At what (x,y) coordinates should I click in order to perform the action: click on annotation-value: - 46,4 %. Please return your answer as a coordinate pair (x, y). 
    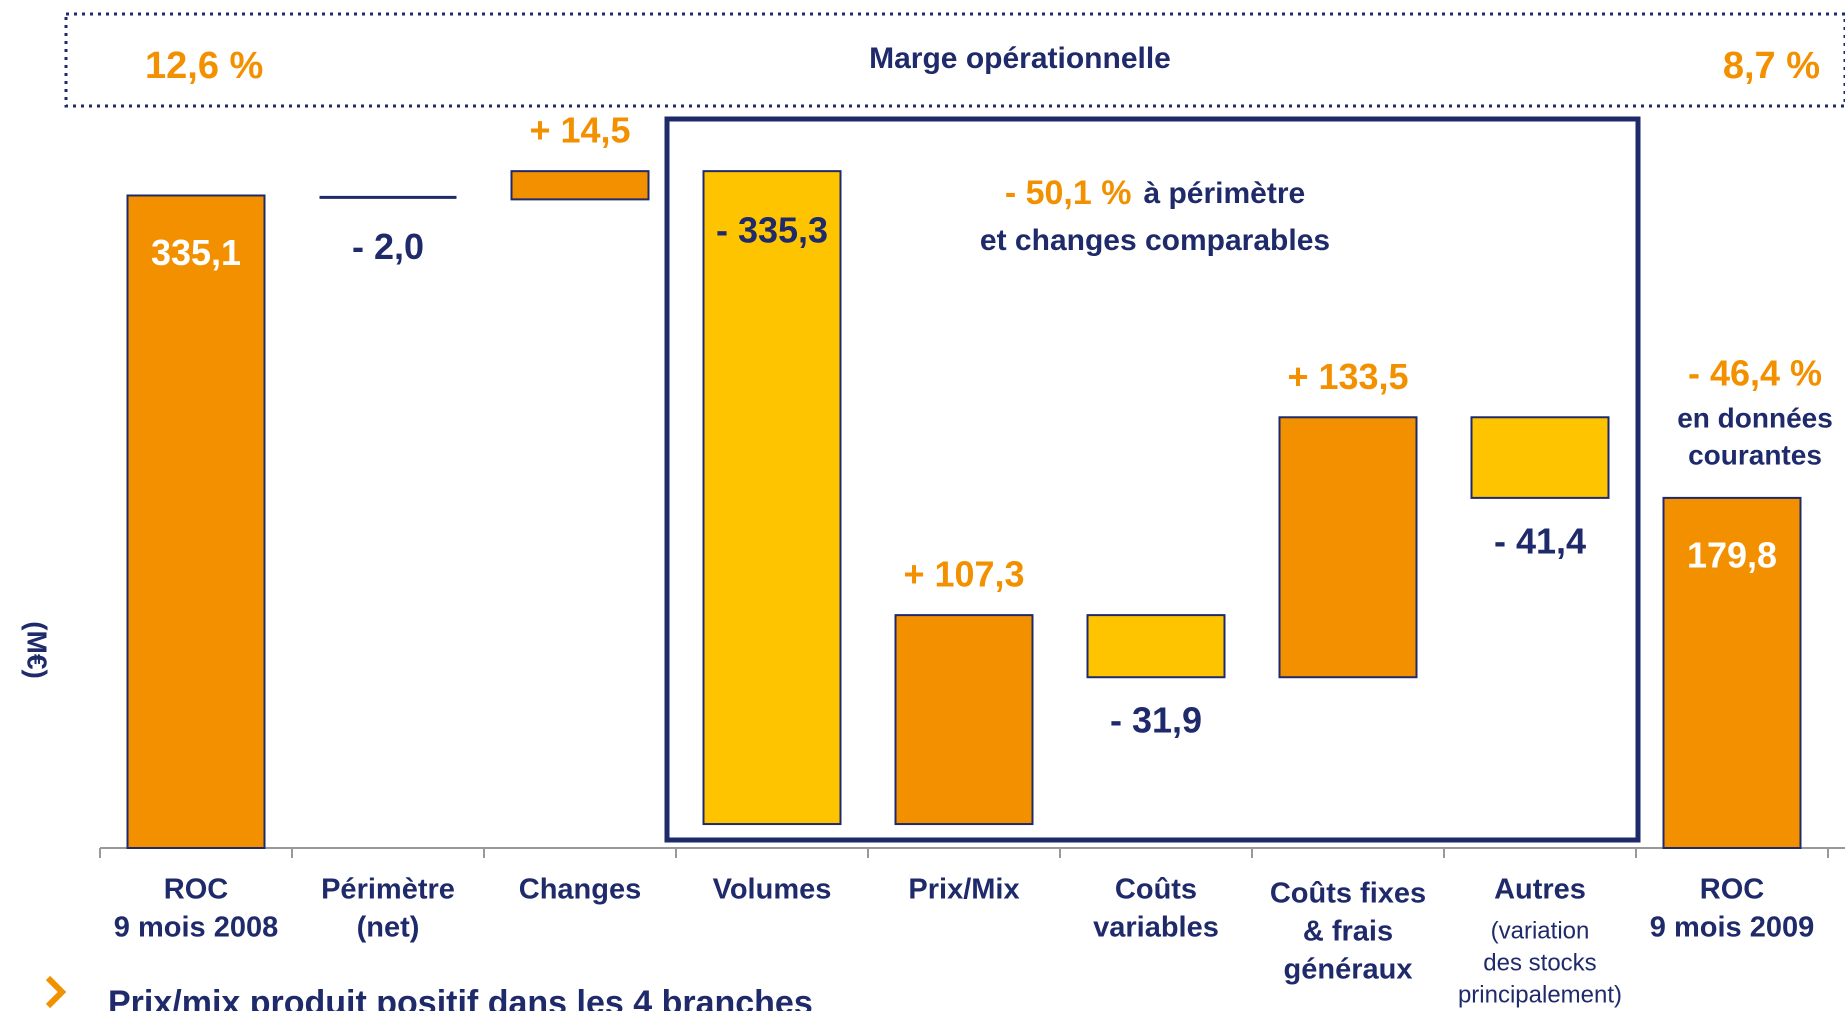
    Looking at the image, I should click on (1755, 373).